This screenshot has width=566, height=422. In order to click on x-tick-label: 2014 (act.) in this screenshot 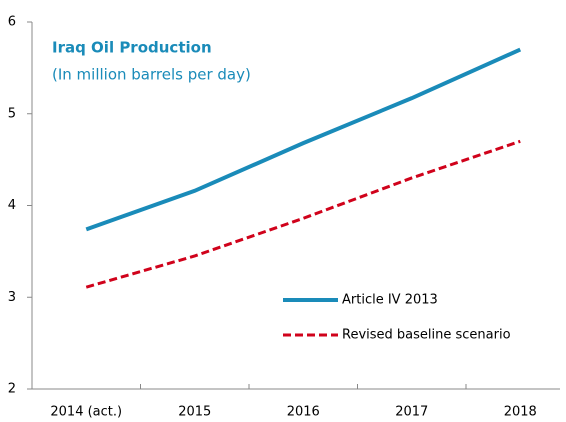, I will do `click(86, 412)`.